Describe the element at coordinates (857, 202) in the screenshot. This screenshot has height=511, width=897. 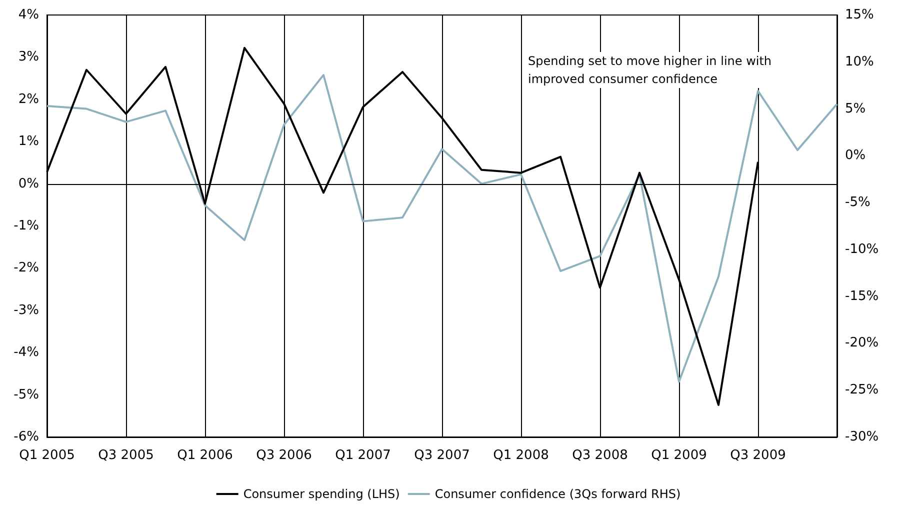
I see `y2-tick-label: -5%` at that location.